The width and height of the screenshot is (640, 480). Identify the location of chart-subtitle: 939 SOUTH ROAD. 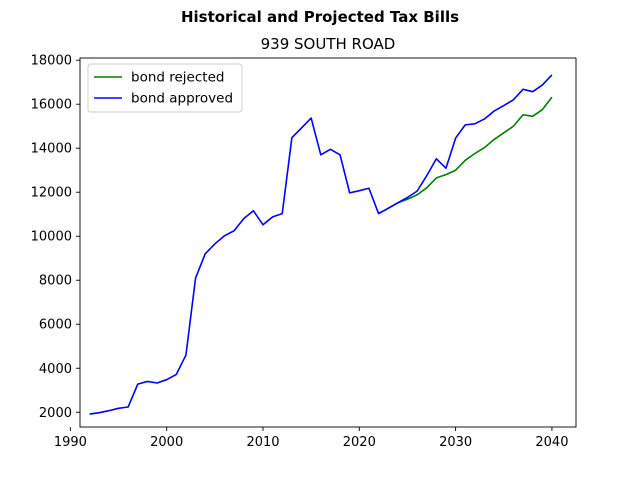
(328, 44).